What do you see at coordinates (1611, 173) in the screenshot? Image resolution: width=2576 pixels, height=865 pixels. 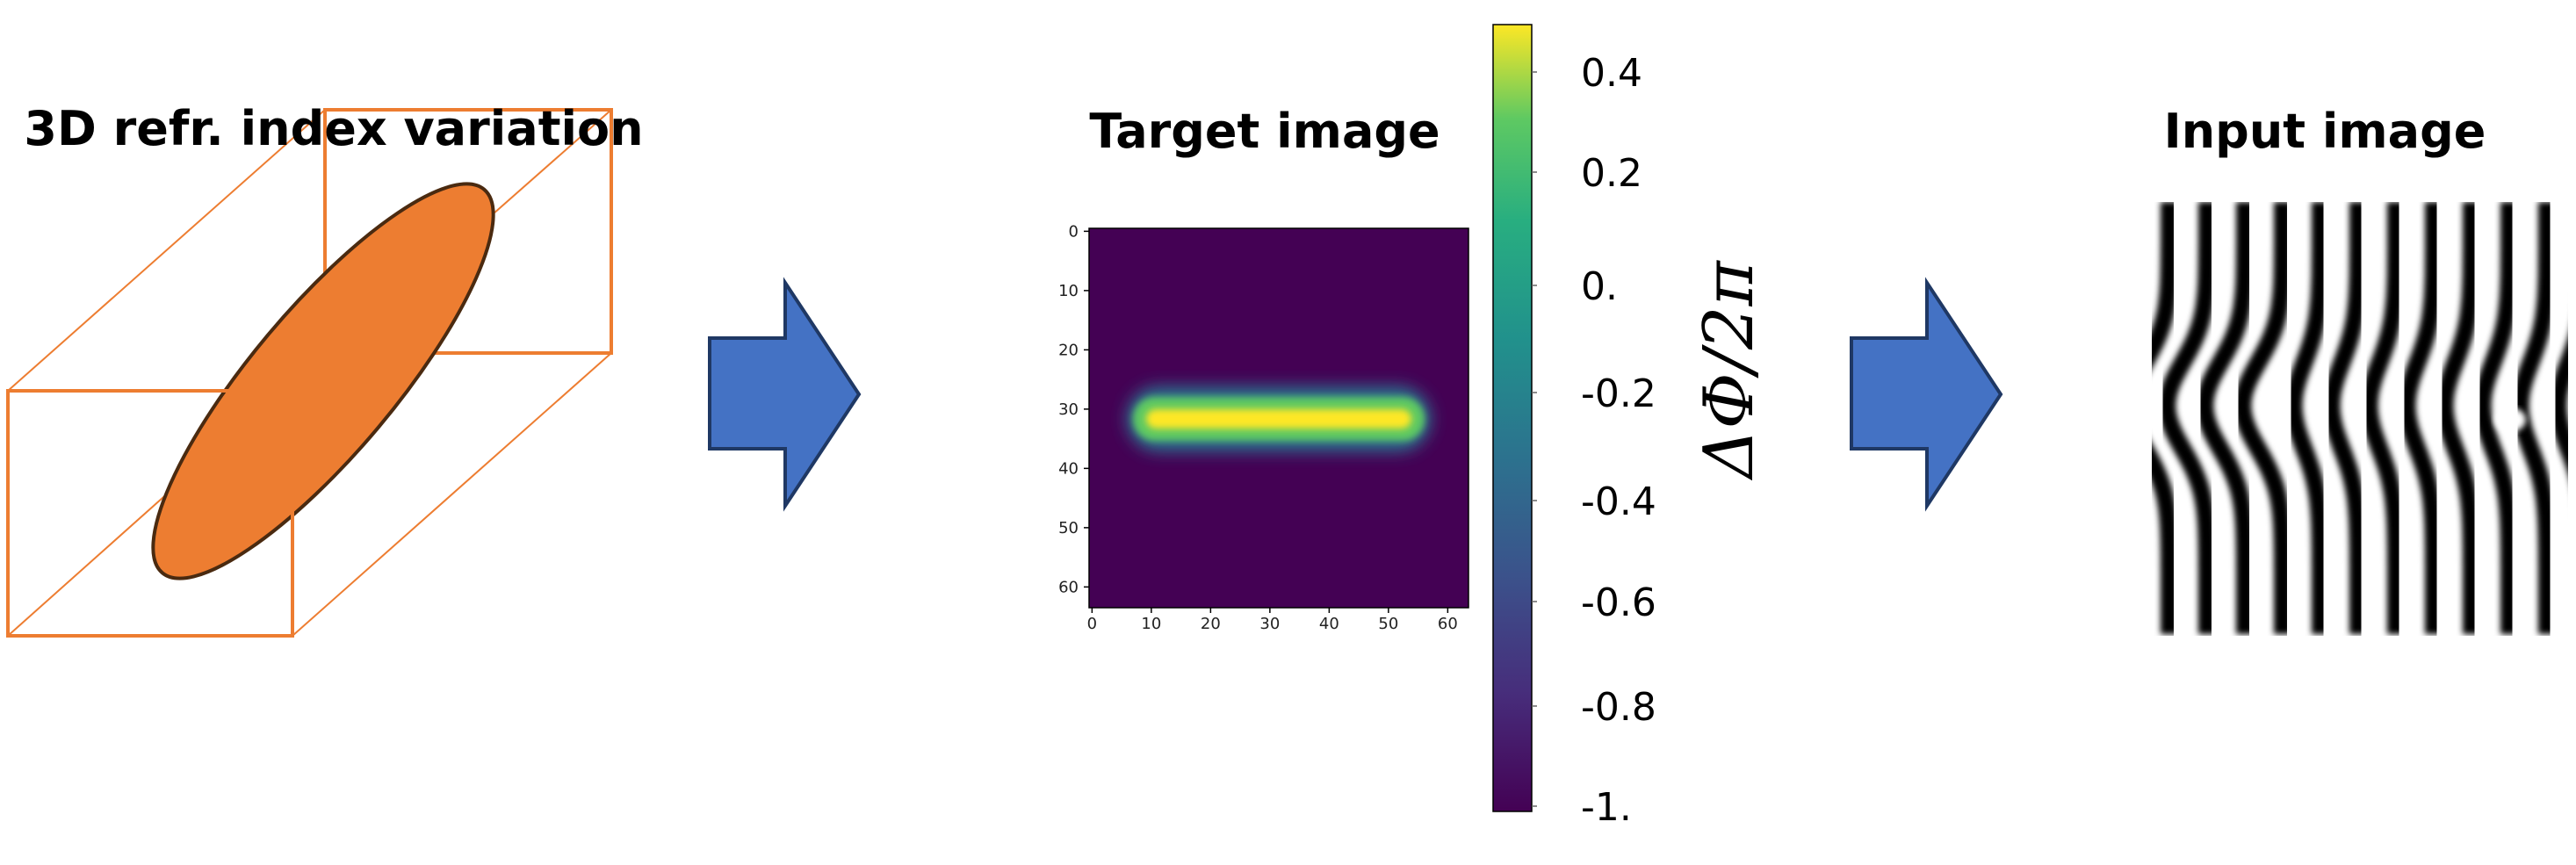 I see `colorbar-tick-label: 0.2` at bounding box center [1611, 173].